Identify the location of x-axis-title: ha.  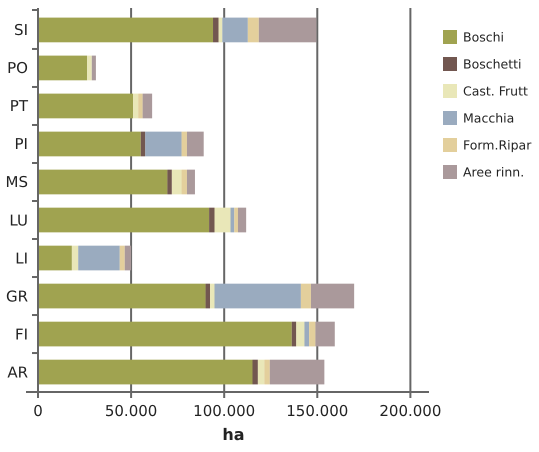
(233, 434).